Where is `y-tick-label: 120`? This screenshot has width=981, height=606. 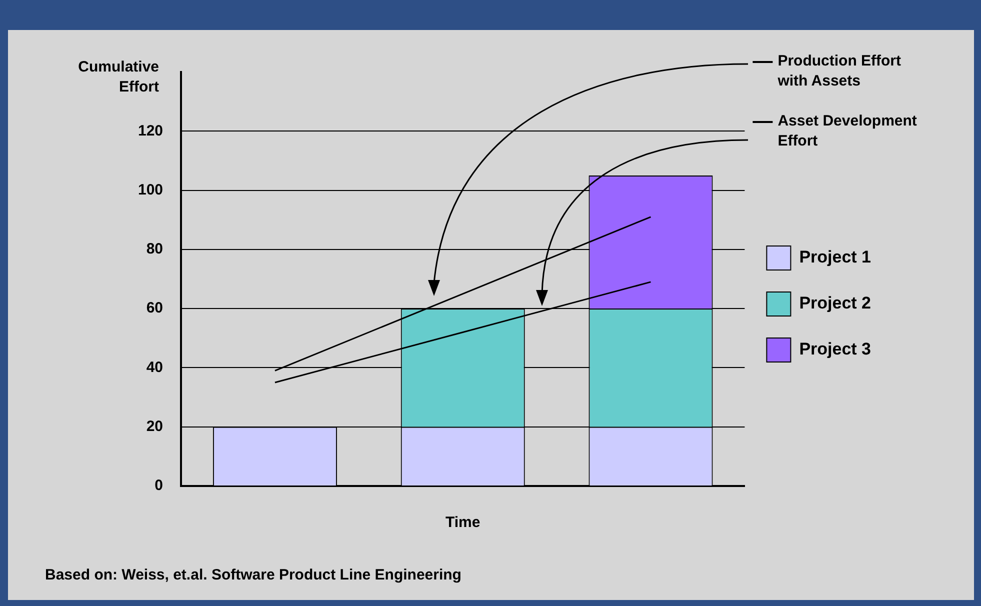 y-tick-label: 120 is located at coordinates (151, 131).